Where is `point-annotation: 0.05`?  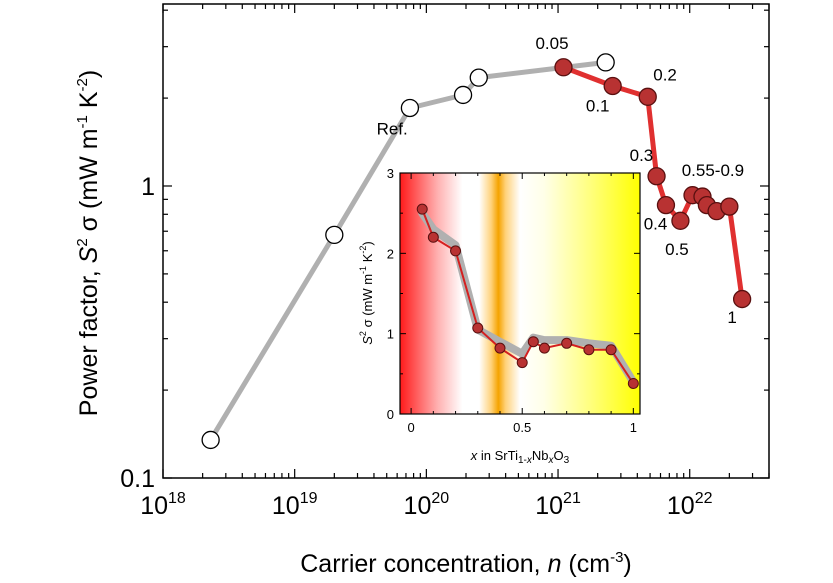
point-annotation: 0.05 is located at coordinates (551, 43).